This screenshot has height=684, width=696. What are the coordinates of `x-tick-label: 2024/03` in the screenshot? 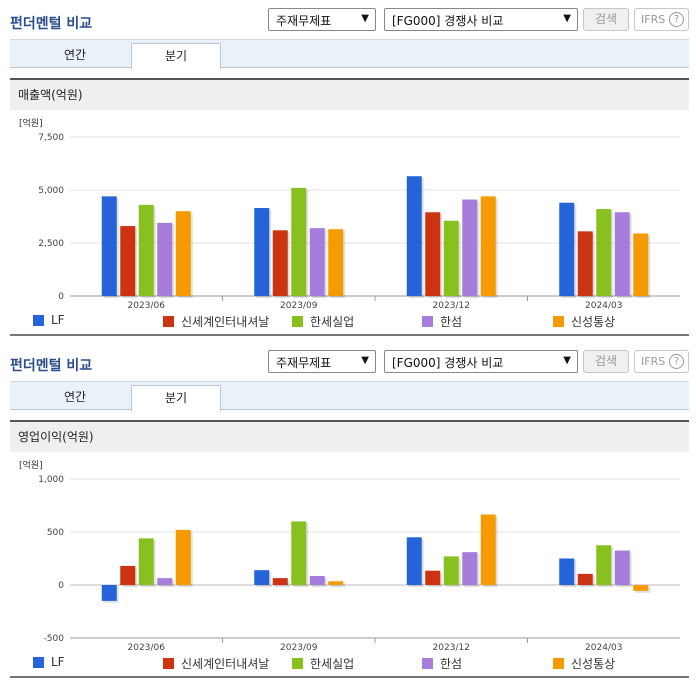 It's located at (603, 306).